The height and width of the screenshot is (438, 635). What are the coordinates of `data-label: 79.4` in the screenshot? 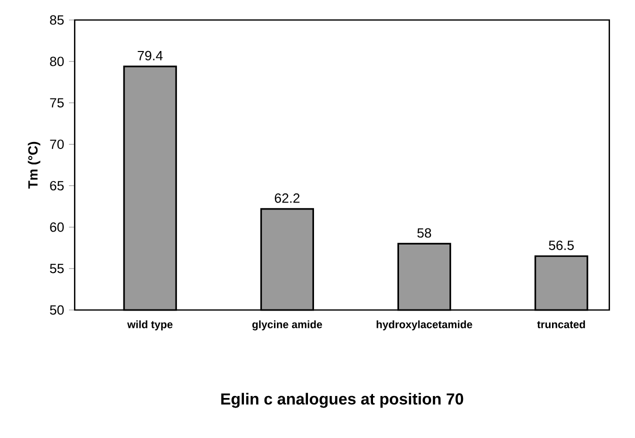 It's located at (150, 55).